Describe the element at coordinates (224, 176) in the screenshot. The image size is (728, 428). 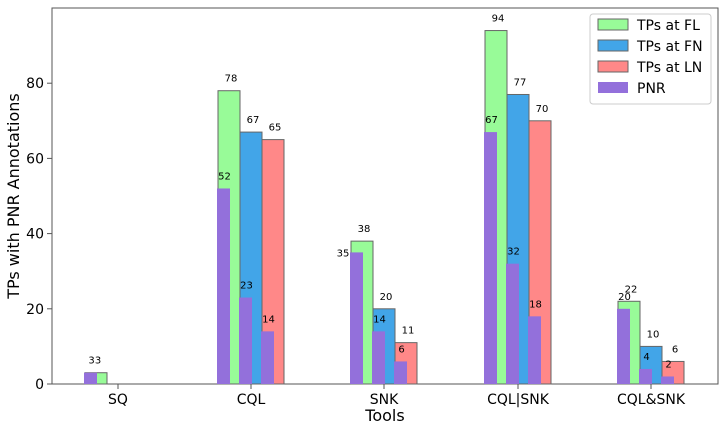
I see `data-label-pnr: 52` at that location.